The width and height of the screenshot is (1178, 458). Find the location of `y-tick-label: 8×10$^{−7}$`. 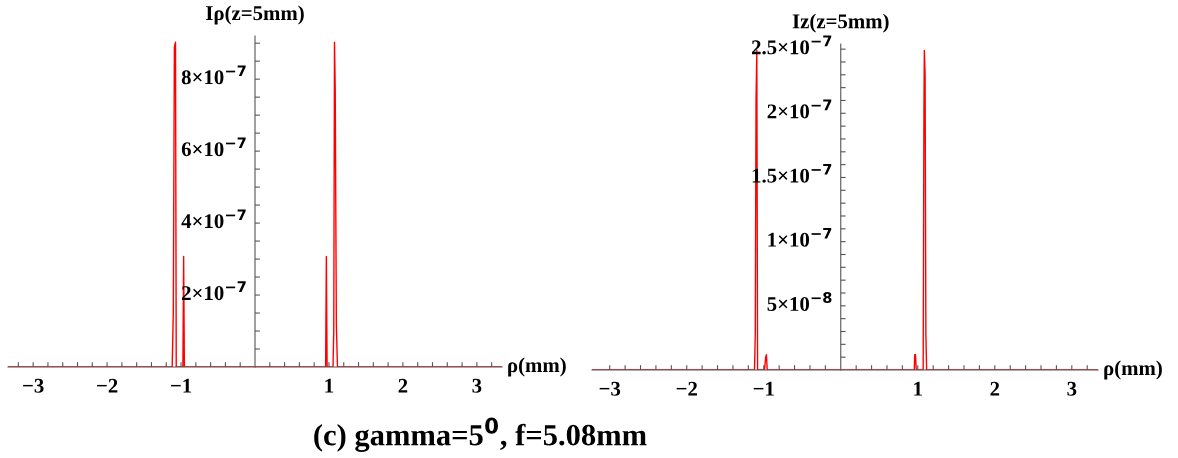

y-tick-label: 8×10$^{−7}$ is located at coordinates (213, 75).